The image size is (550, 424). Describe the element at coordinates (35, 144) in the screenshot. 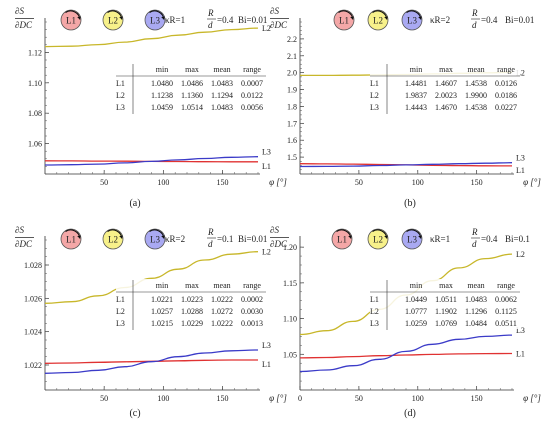

I see `y-tick-label: 1.06` at that location.